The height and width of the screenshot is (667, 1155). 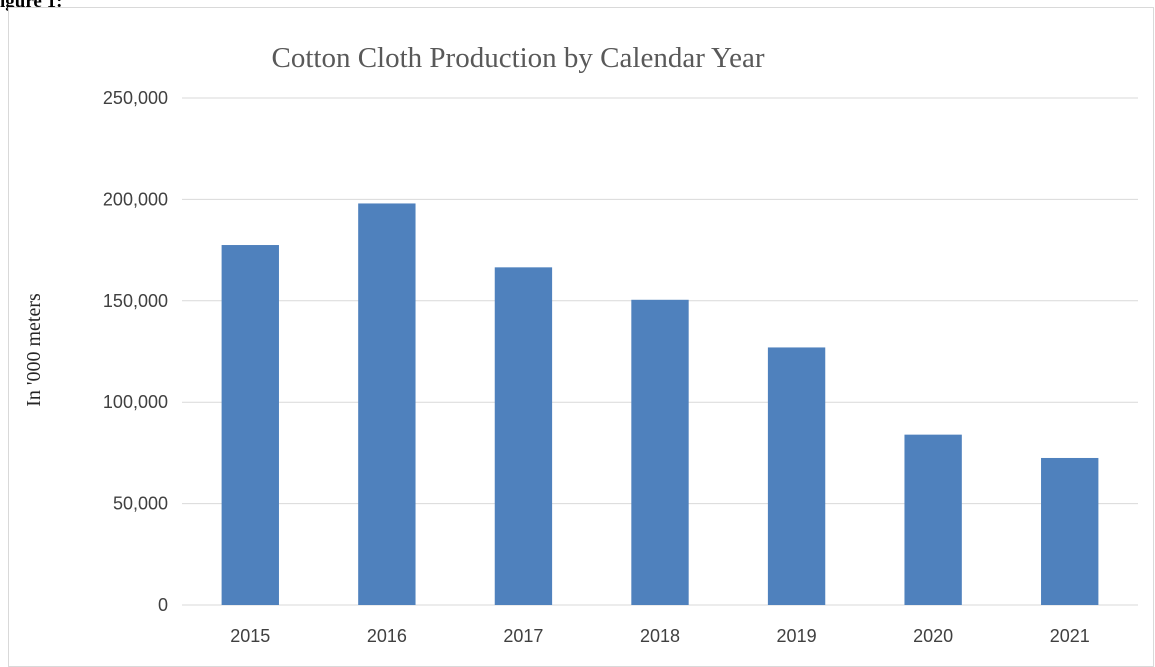 What do you see at coordinates (1070, 636) in the screenshot?
I see `x-tick-label: 2021` at bounding box center [1070, 636].